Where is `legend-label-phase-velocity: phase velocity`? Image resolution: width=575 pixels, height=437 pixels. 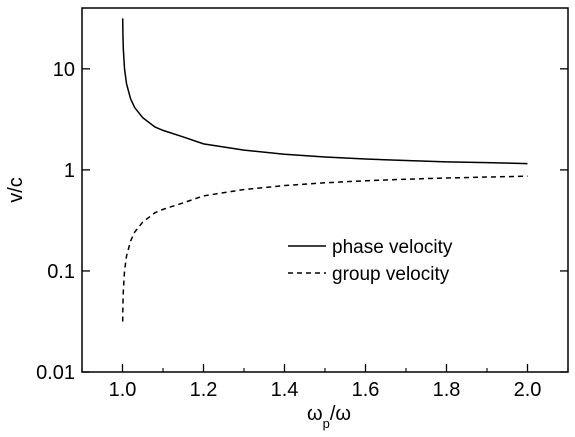
legend-label-phase-velocity: phase velocity is located at coordinates (392, 247).